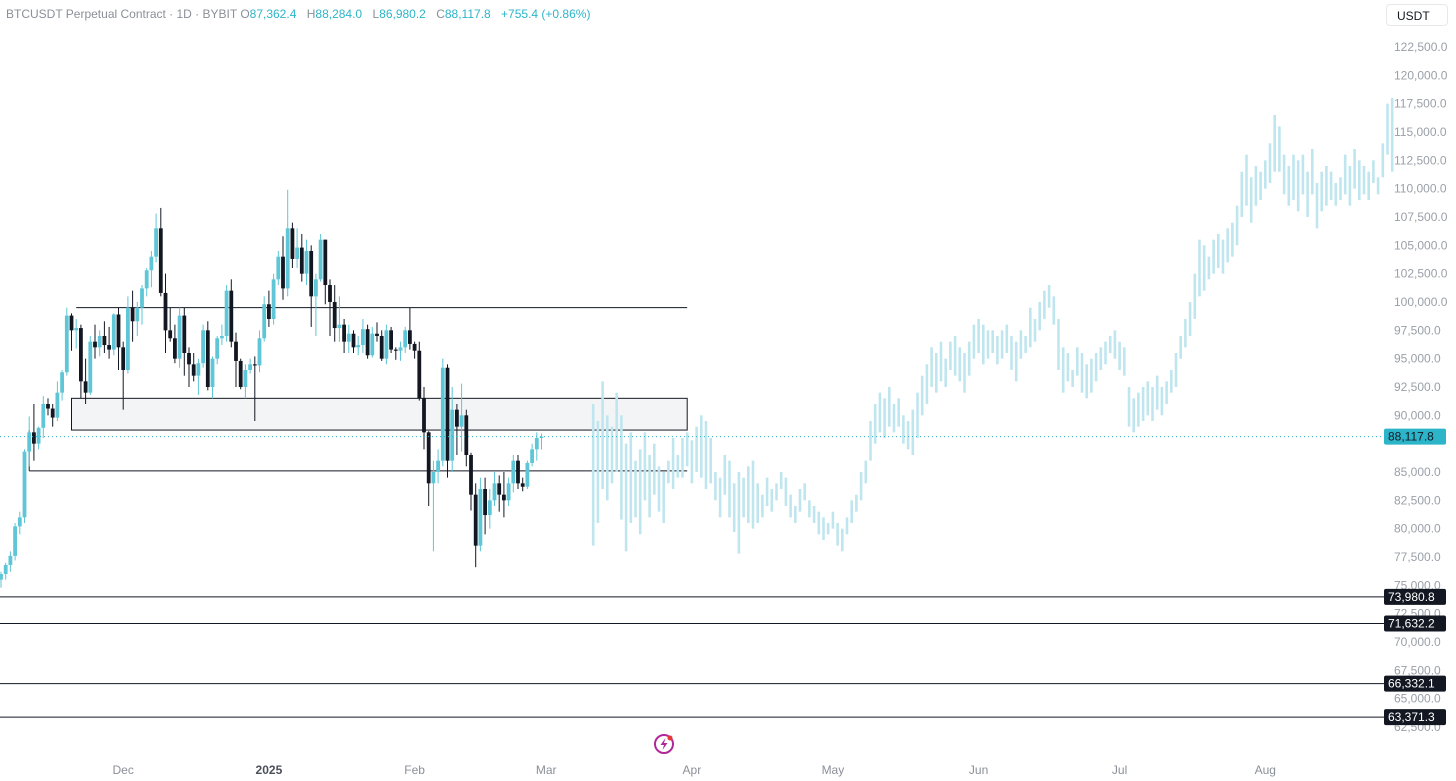 The height and width of the screenshot is (781, 1456). I want to click on y-tick-label: 95,000.0, so click(1417, 359).